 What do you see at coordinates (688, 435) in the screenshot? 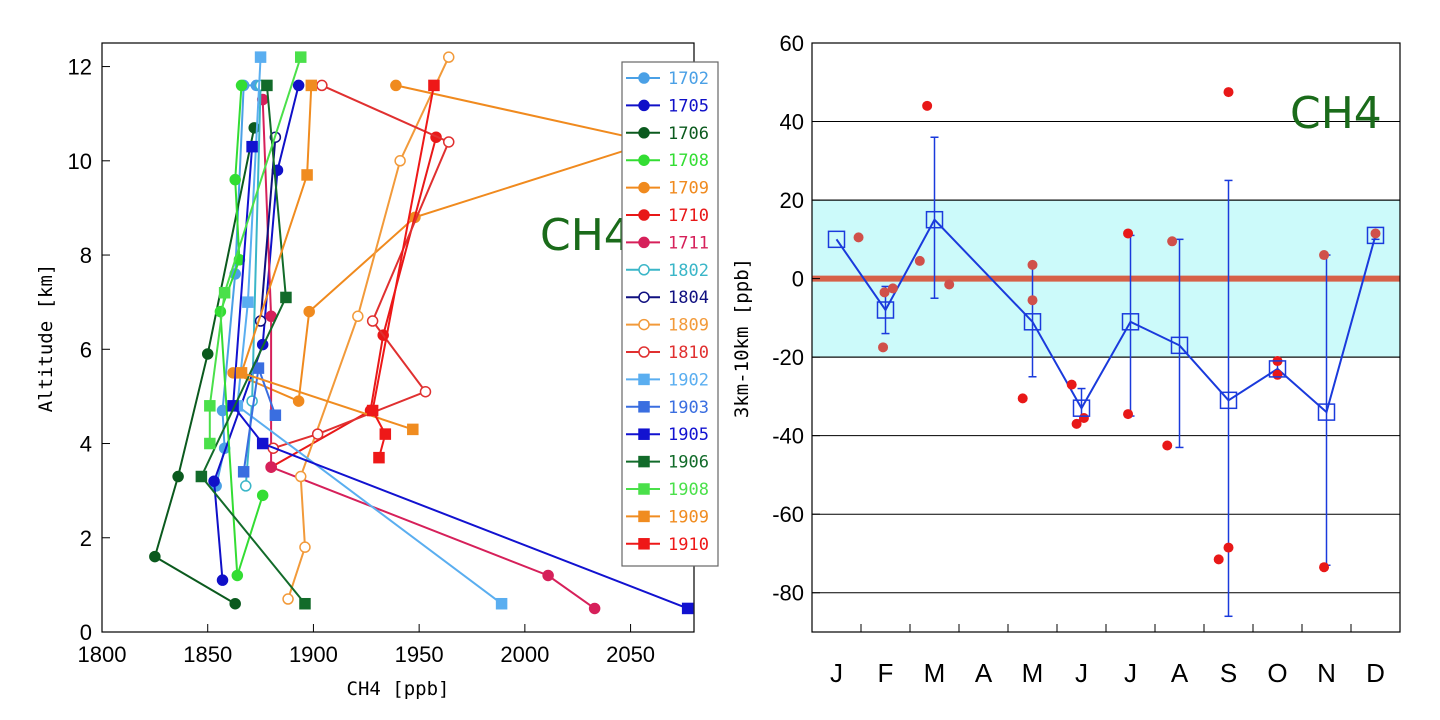
I see `legend-label: 1905` at bounding box center [688, 435].